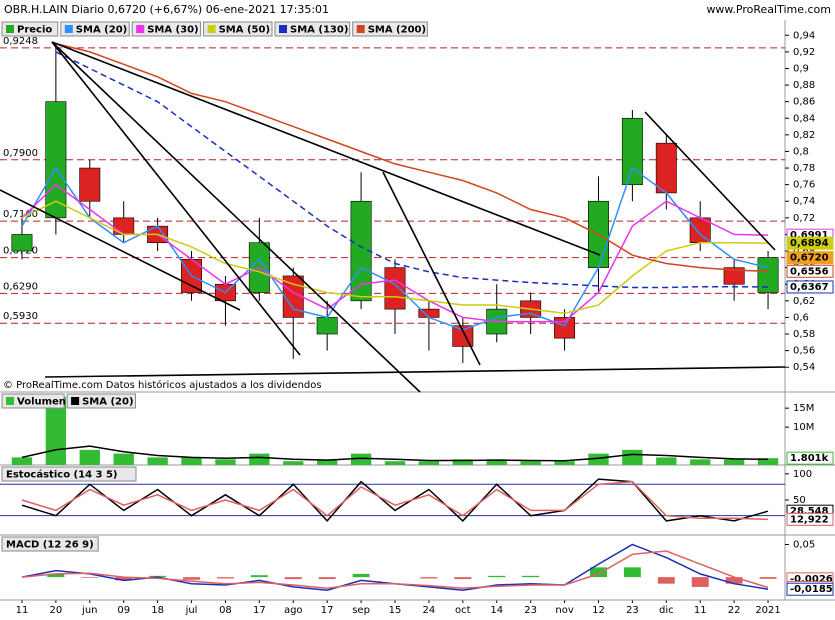  Describe the element at coordinates (809, 235) in the screenshot. I see `value-tag-label: 0,6991` at that location.